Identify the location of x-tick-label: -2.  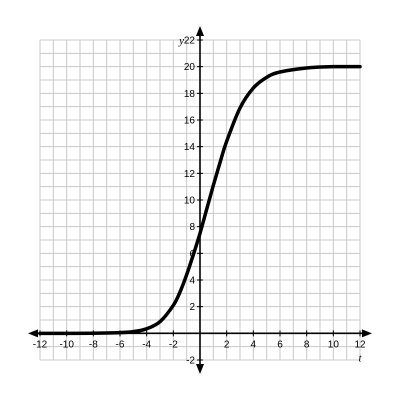
(173, 344).